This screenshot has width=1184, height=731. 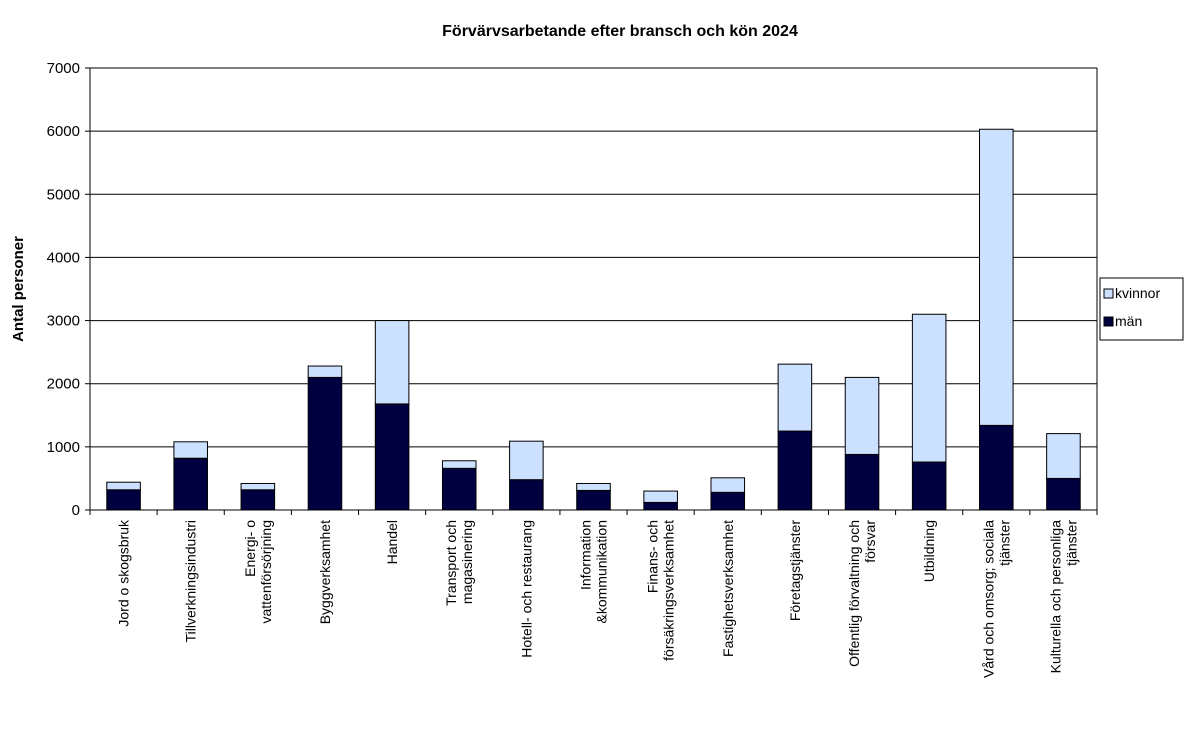 I want to click on x-tick-label: Handel, so click(x=392, y=542).